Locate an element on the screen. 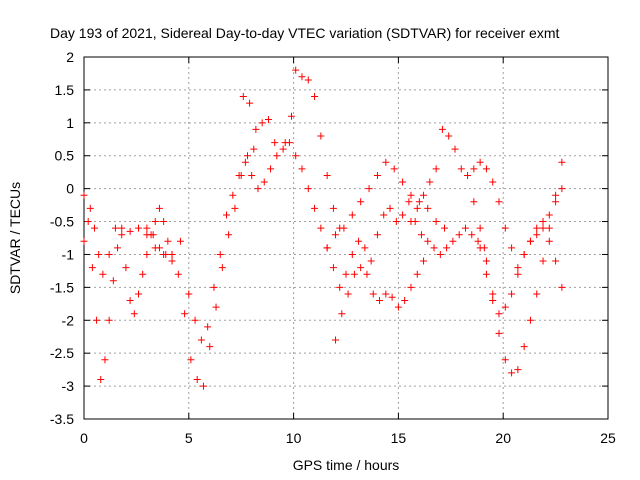 The height and width of the screenshot is (480, 640). series-sat-i is located at coordinates (486, 198).